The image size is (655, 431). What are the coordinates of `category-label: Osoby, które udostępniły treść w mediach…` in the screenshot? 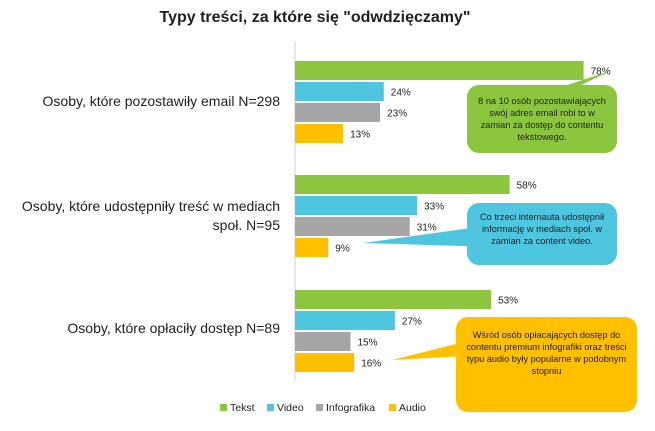 It's located at (151, 215).